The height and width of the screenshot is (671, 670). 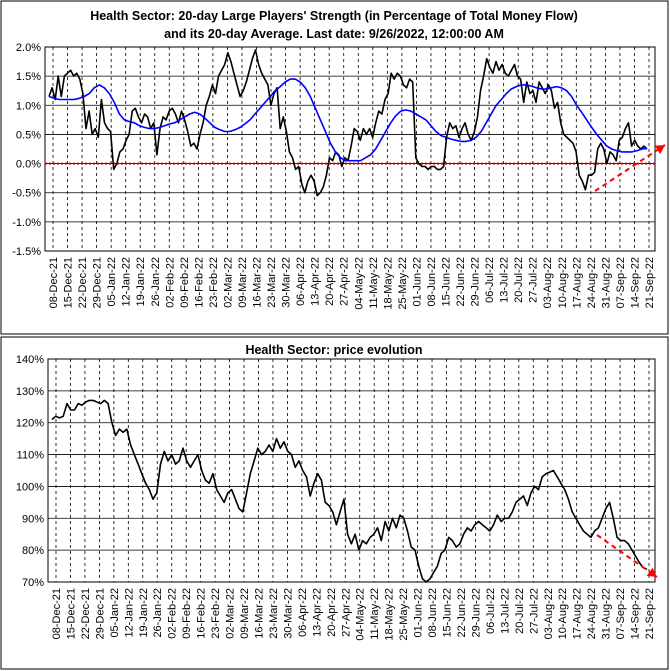 What do you see at coordinates (33, 551) in the screenshot?
I see `y-tick-label: 80%` at bounding box center [33, 551].